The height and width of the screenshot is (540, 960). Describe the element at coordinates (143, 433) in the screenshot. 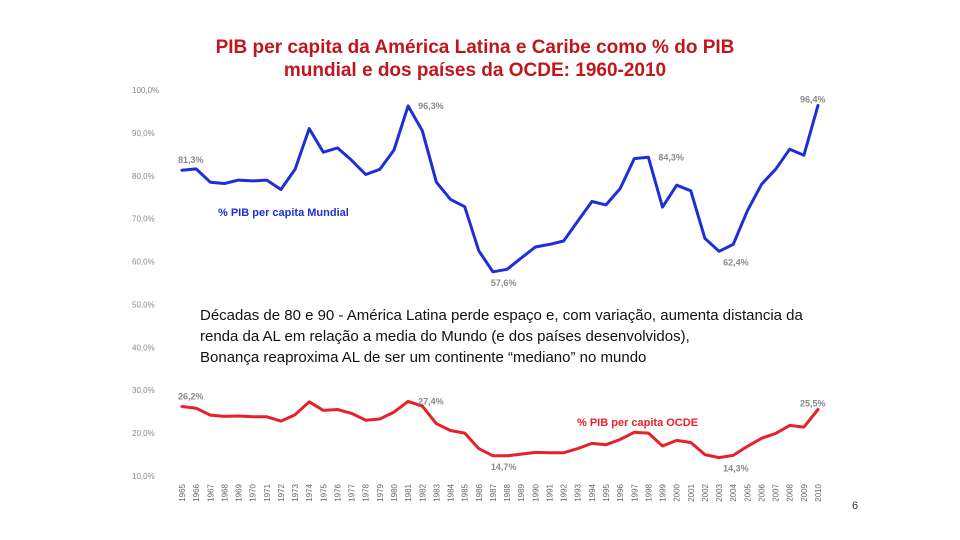

I see `y-tick-label: 20,0%` at that location.